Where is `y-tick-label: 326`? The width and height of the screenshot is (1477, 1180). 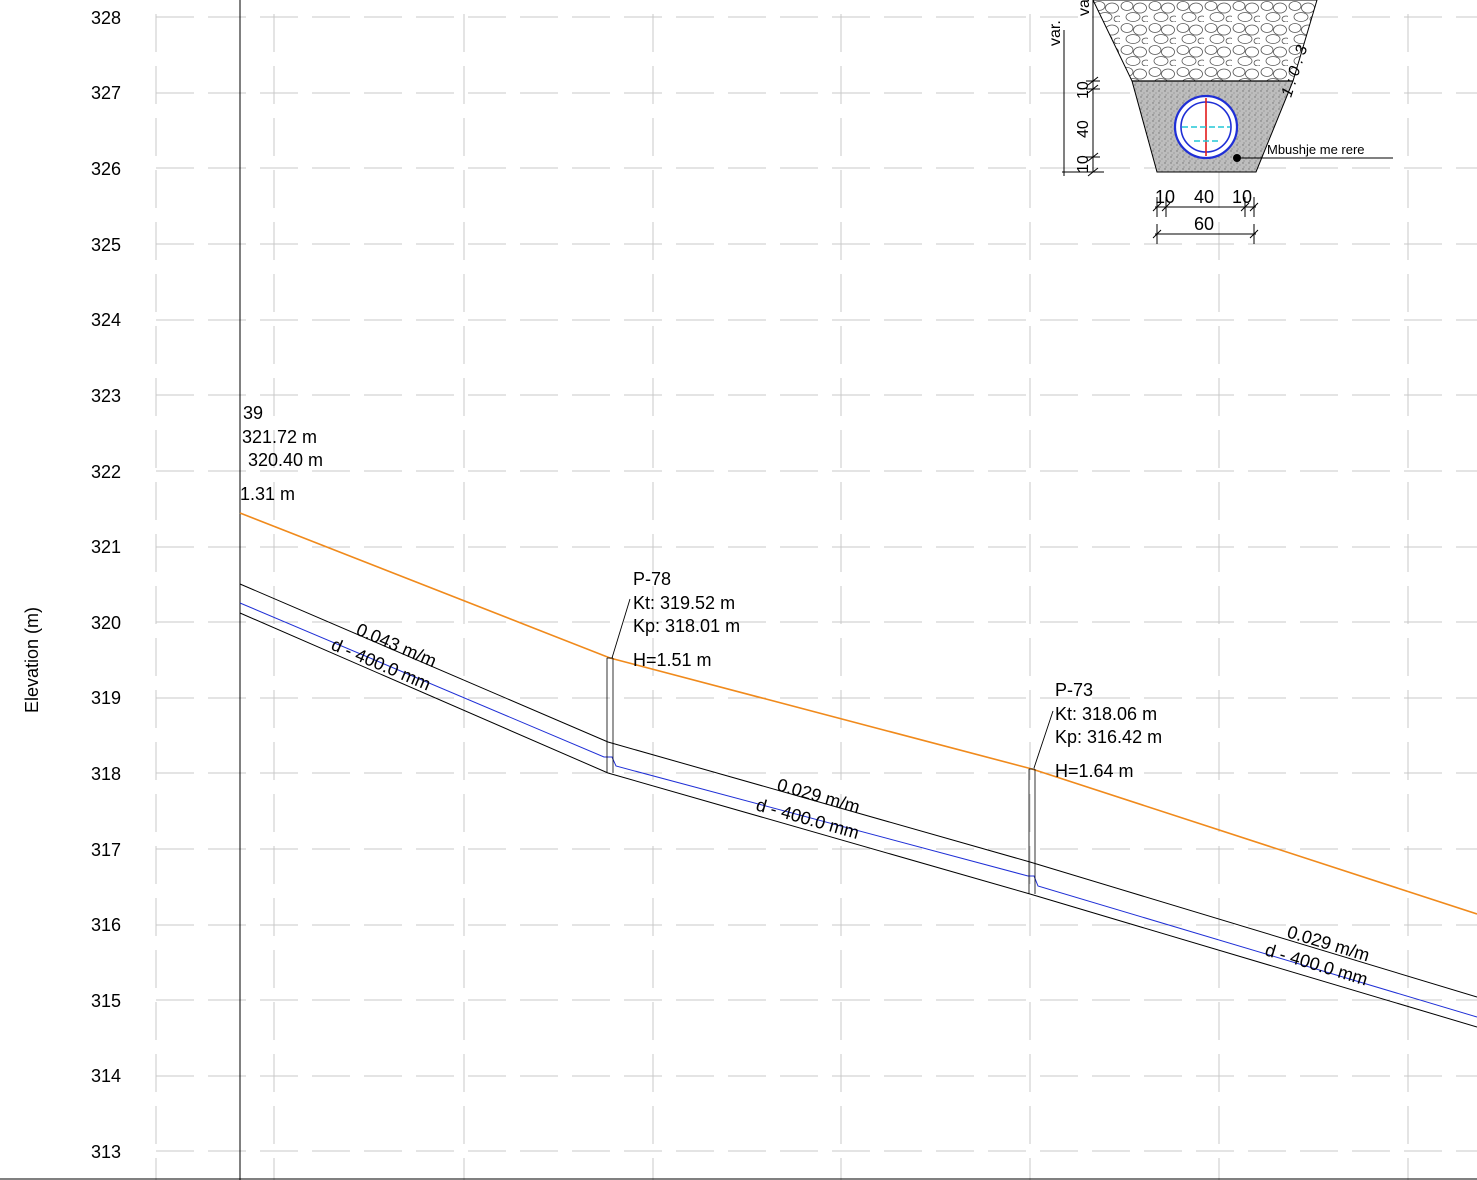 y-tick-label: 326 is located at coordinates (106, 169).